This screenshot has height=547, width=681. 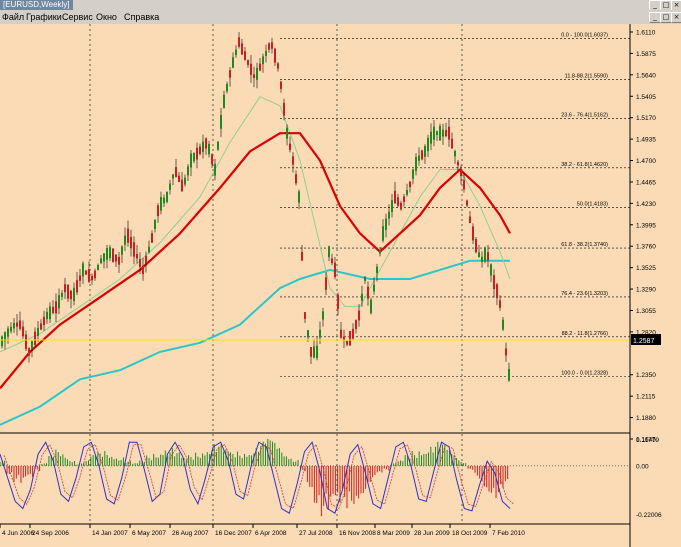 I want to click on menu-close-button: ×, so click(x=676, y=17).